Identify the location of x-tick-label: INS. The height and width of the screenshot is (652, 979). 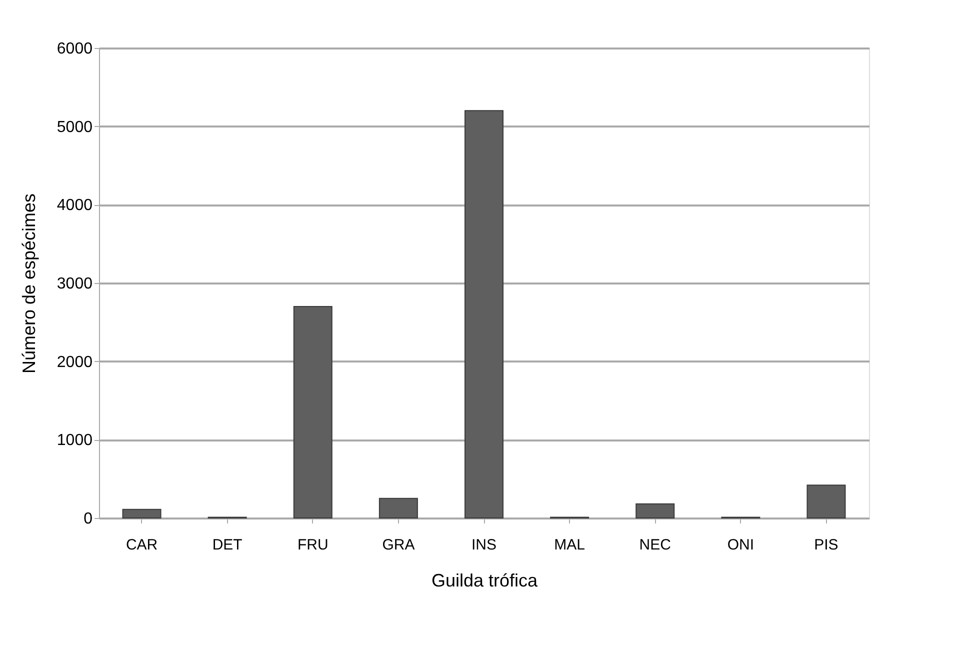
(484, 545).